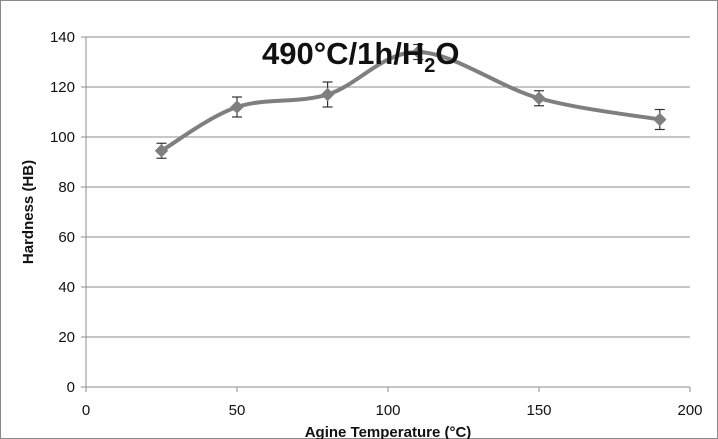 This screenshot has width=718, height=439. Describe the element at coordinates (66, 337) in the screenshot. I see `y-tick-label-20: 20` at that location.